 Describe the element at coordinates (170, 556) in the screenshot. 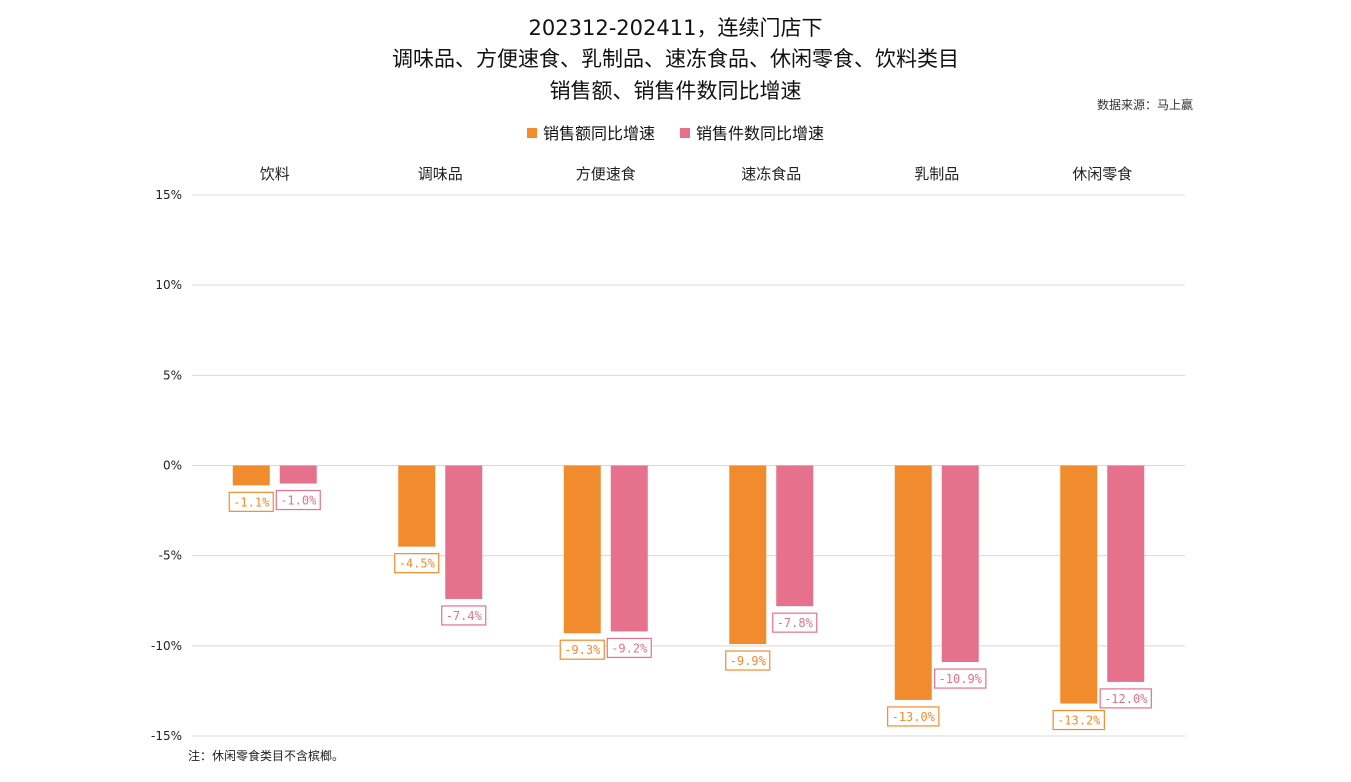

I see `y-tick-label: -5%` at that location.